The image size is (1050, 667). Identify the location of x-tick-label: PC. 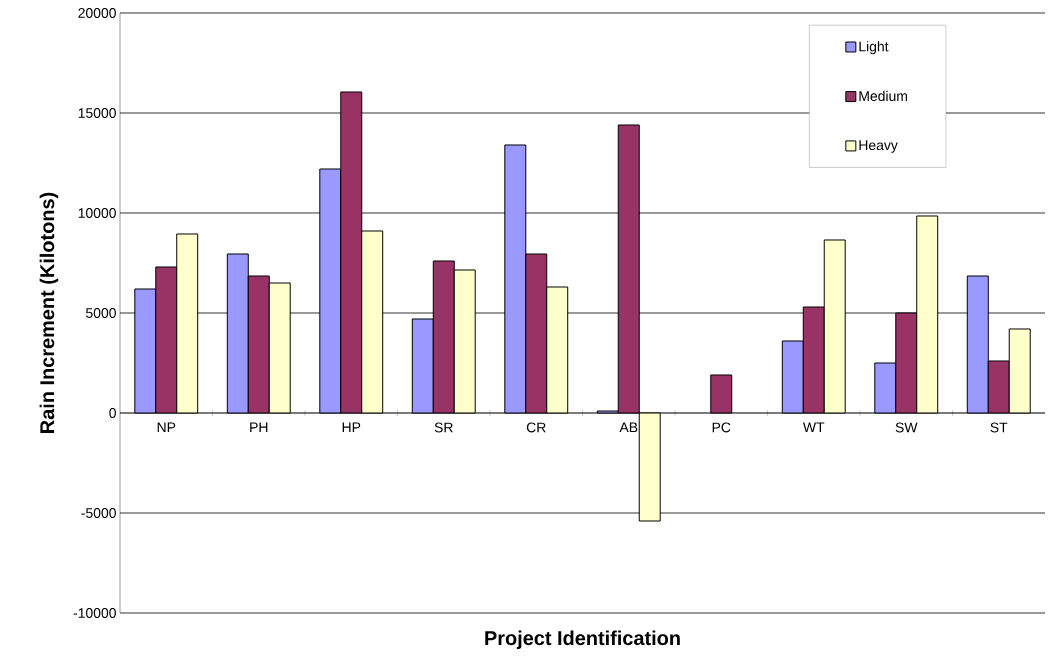
(721, 427).